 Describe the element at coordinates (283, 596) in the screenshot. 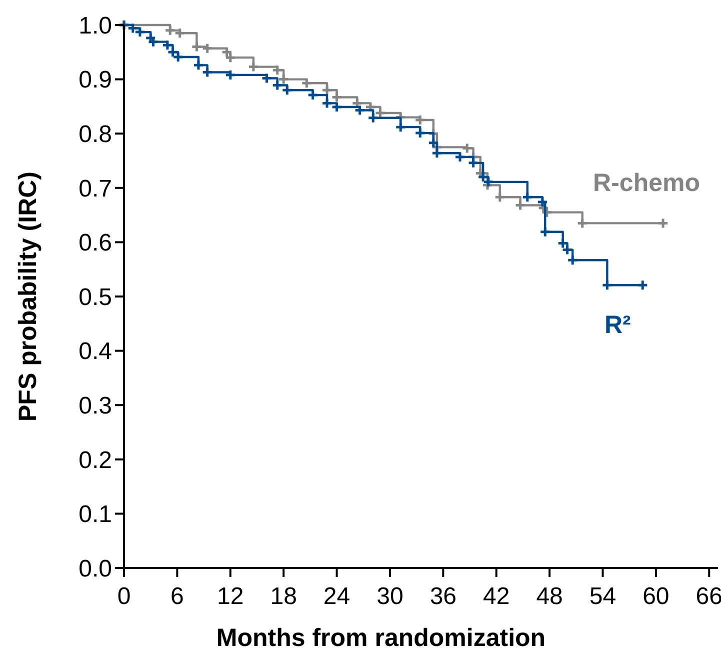

I see `x-tick-label: 18` at that location.